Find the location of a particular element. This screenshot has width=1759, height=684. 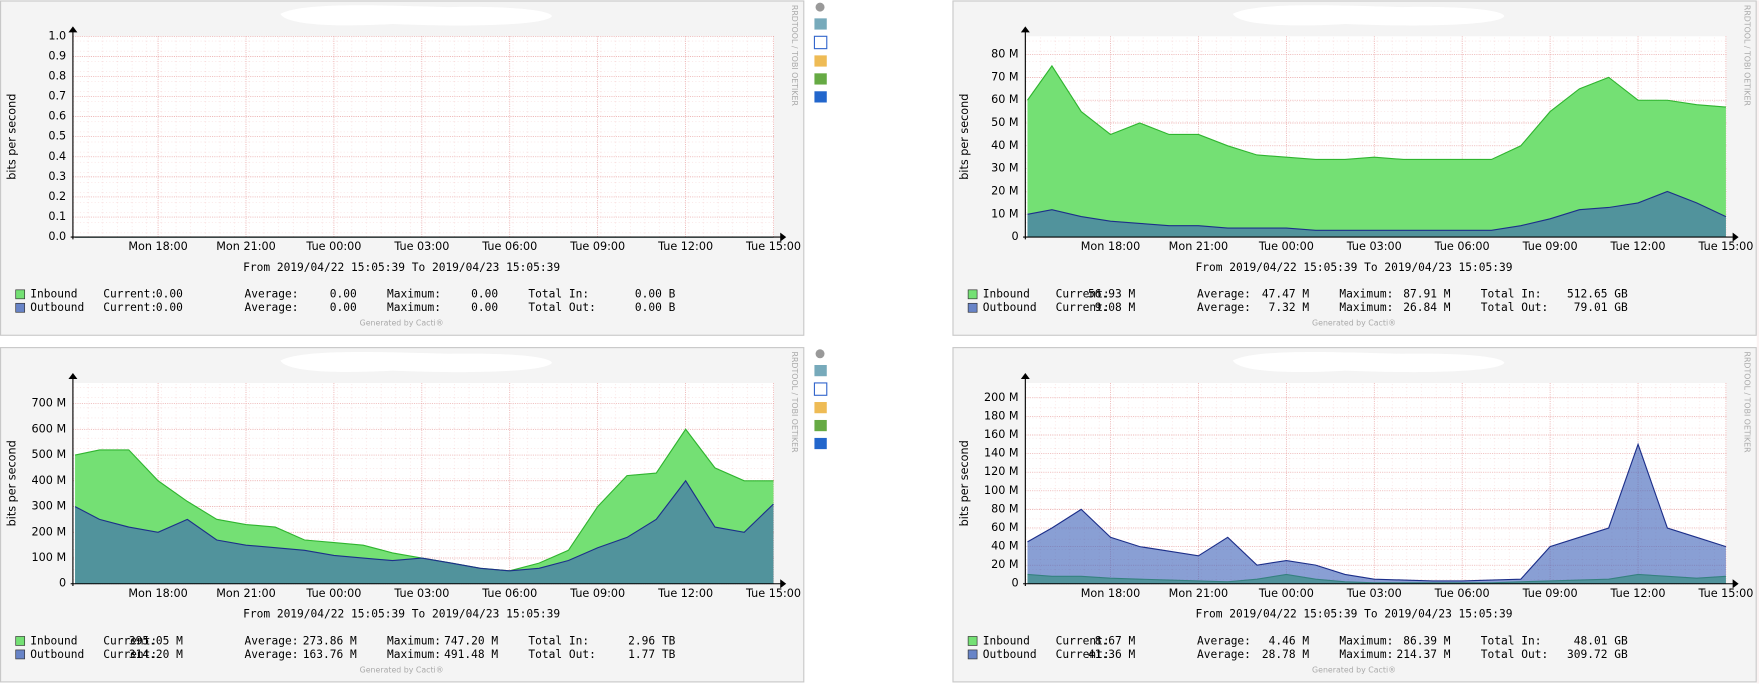

y-tick-label: 140 M is located at coordinates (1001, 453).